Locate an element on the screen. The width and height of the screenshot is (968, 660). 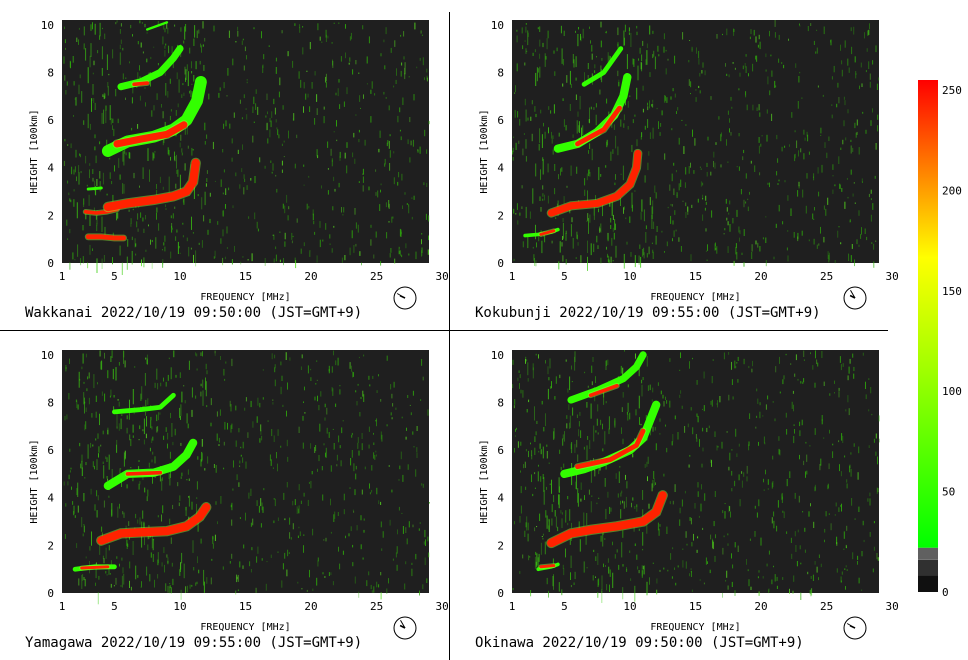
colorbar-tick-label: 100 is located at coordinates (952, 391).